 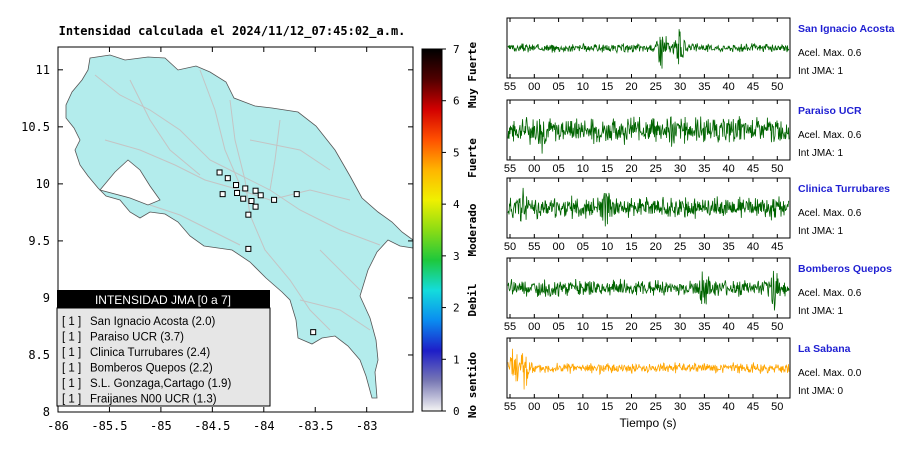 I want to click on colorbar-category-label: No sentido, so click(x=472, y=385).